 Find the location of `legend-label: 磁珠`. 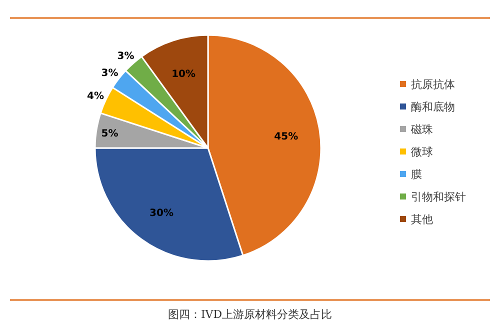

legend-label: 磁珠 is located at coordinates (421, 129).